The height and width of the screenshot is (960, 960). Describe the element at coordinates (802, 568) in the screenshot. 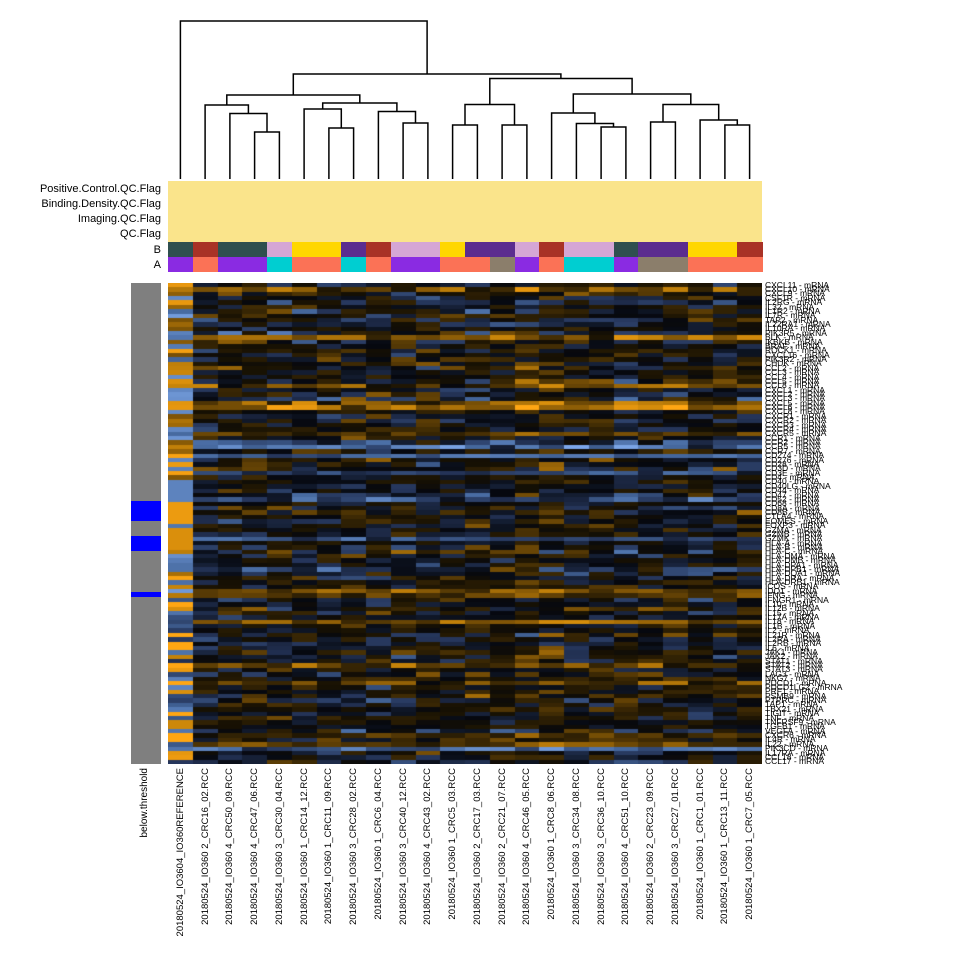

I see `row-label: HLA-DPB1 - mRNA` at that location.